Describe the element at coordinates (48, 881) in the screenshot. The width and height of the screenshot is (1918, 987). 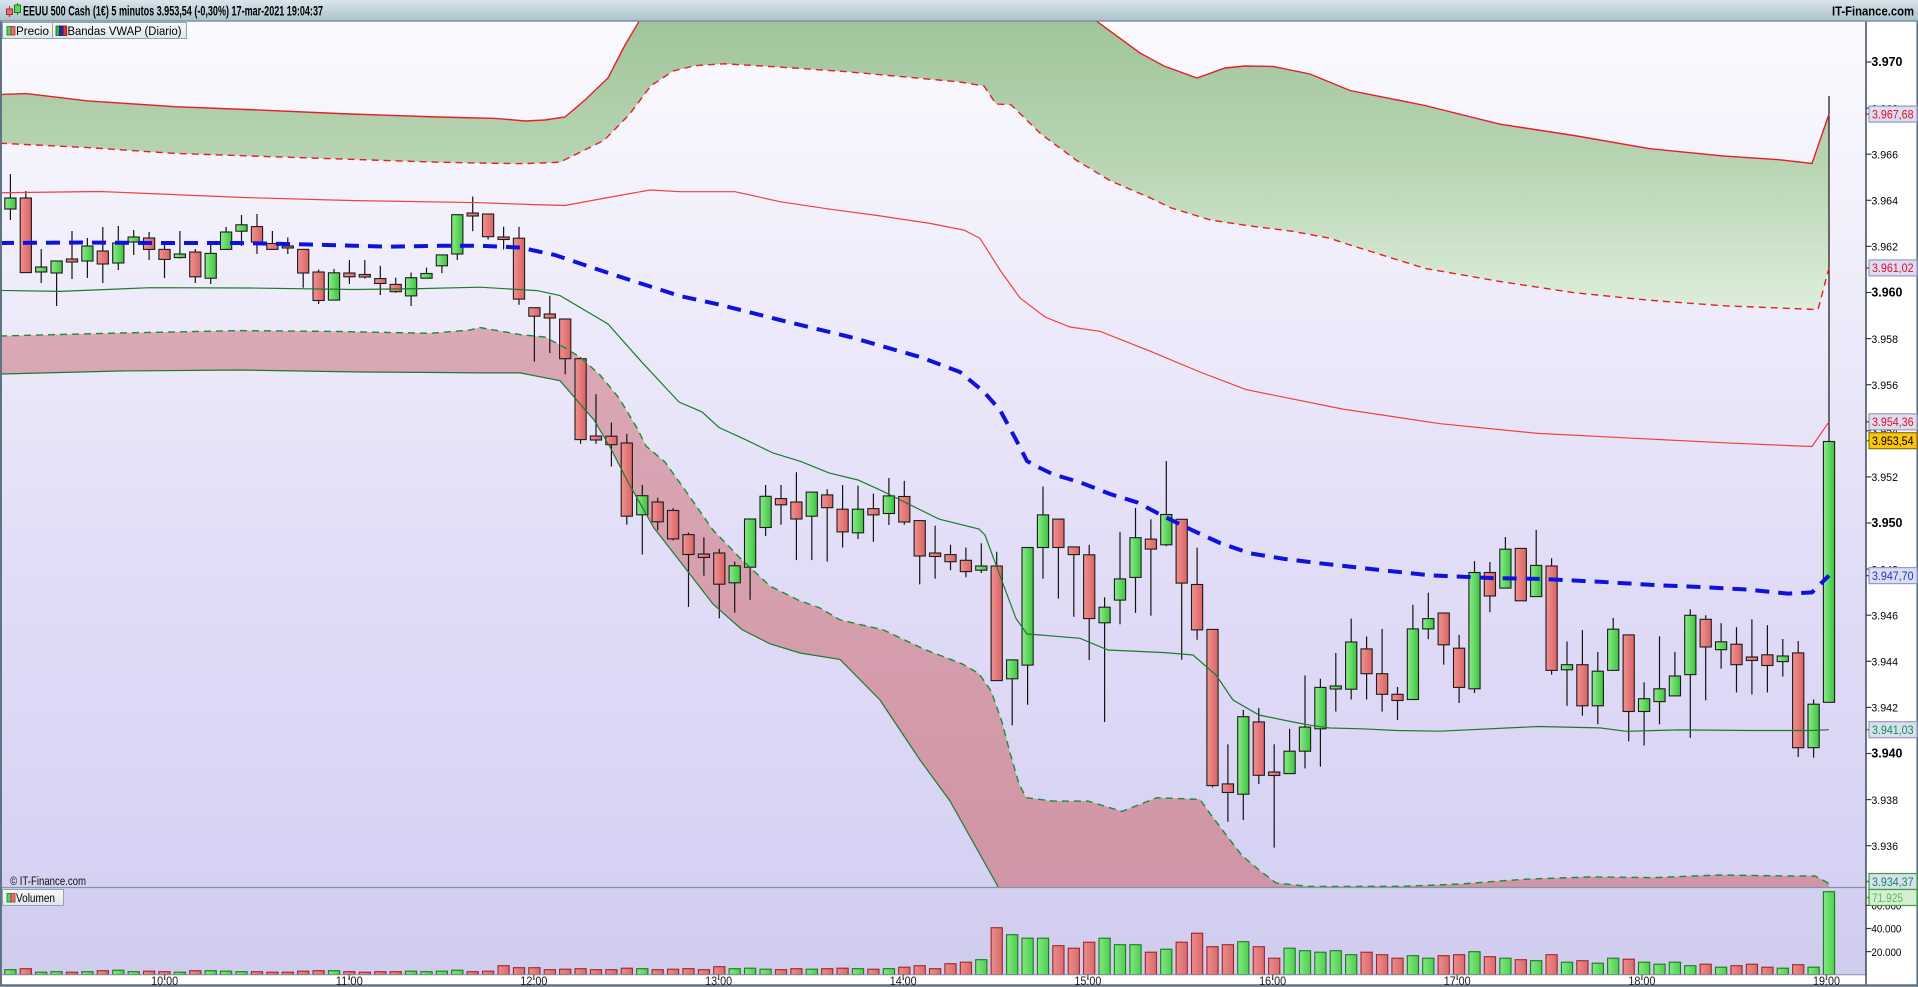
I see `svg-text: © IT-Finance.com` at that location.